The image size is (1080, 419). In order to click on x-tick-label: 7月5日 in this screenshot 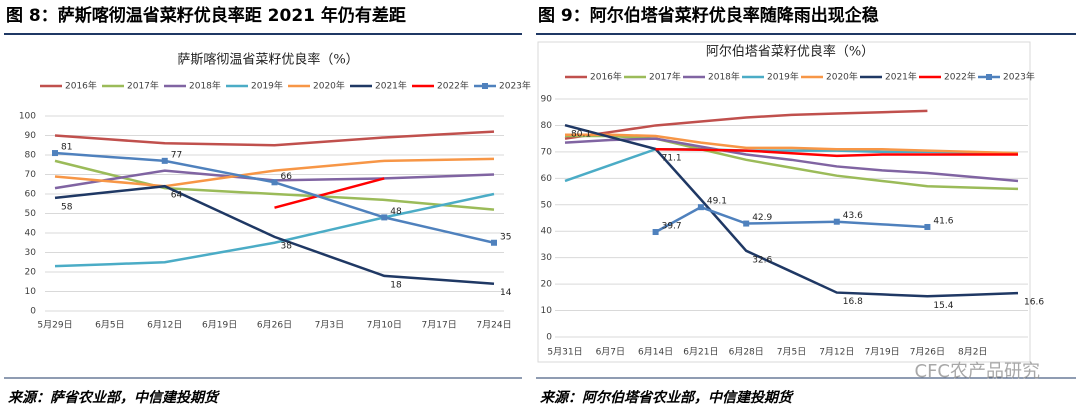, I will do `click(791, 352)`.